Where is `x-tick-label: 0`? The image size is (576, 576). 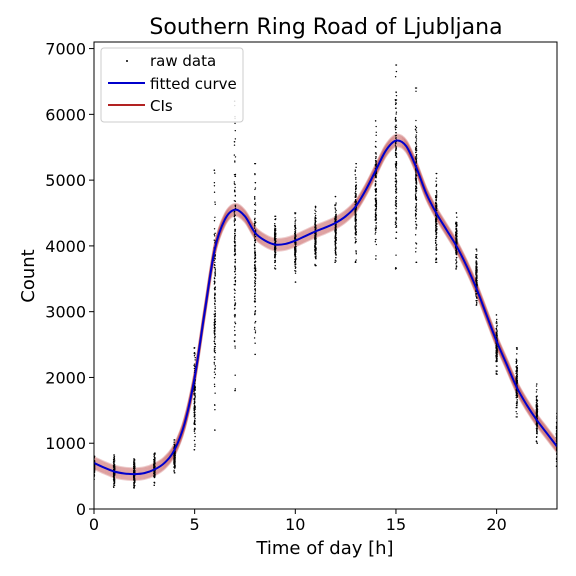 x-tick-label: 0 is located at coordinates (94, 524).